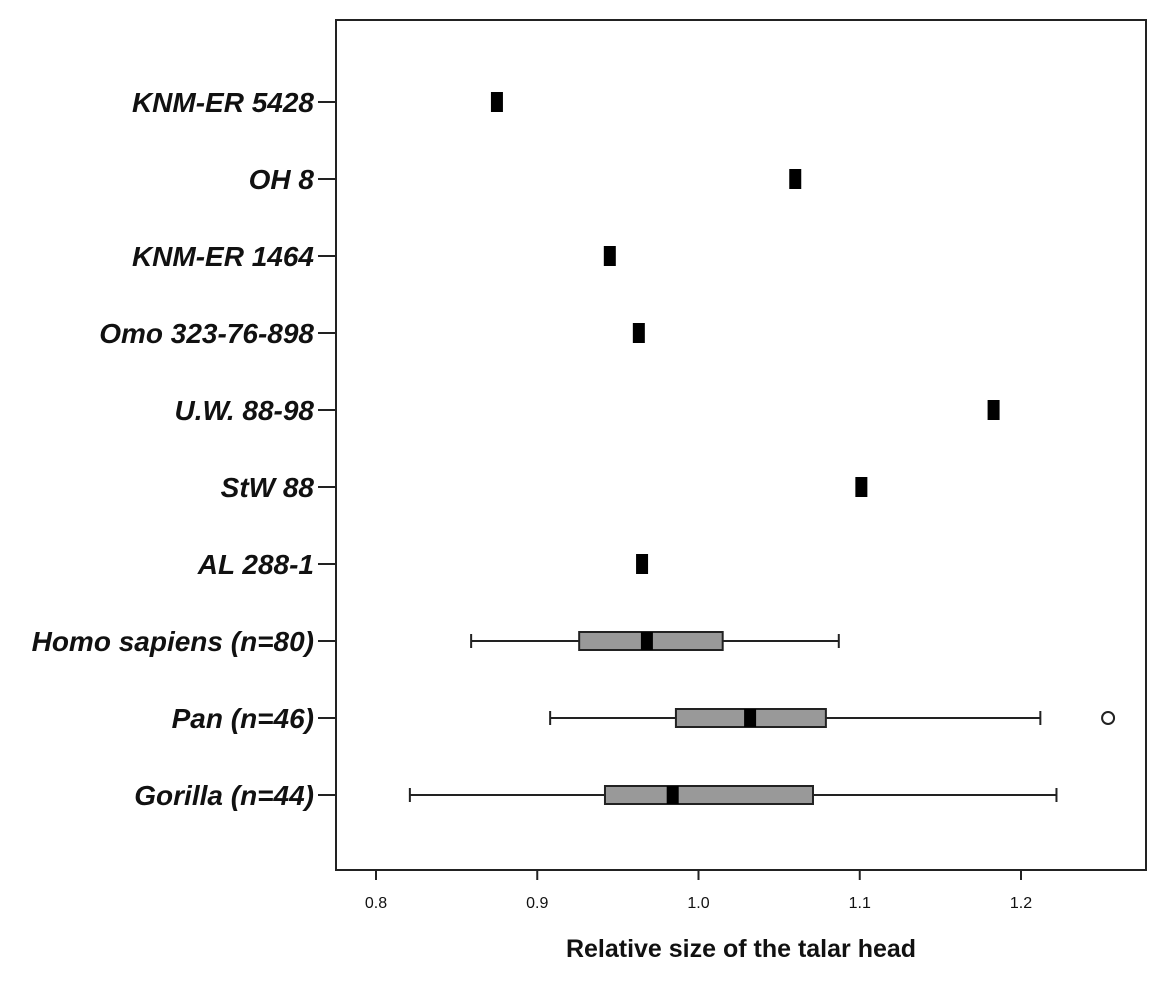  Describe the element at coordinates (223, 256) in the screenshot. I see `category-label: KNM-ER 1464` at that location.